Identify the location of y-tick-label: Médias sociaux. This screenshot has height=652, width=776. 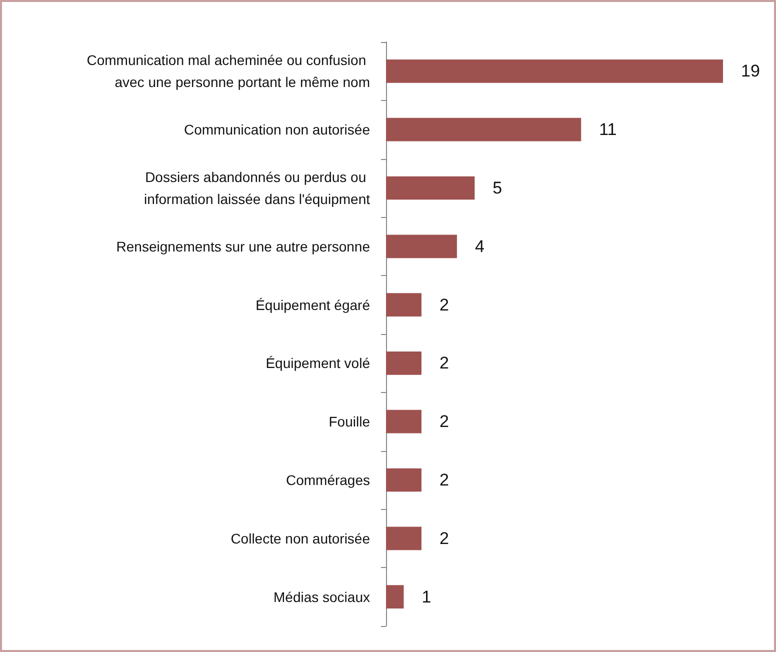
(322, 596).